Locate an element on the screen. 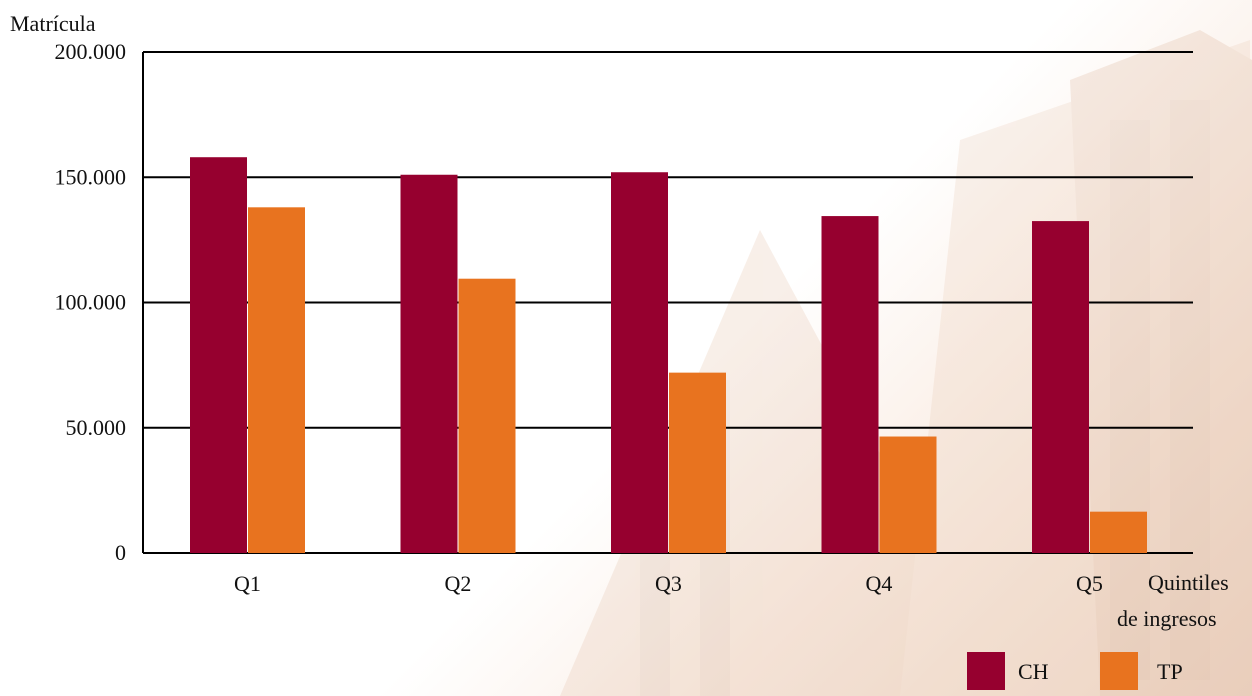 This screenshot has width=1252, height=696. legend-label-tp: TP is located at coordinates (1170, 671).